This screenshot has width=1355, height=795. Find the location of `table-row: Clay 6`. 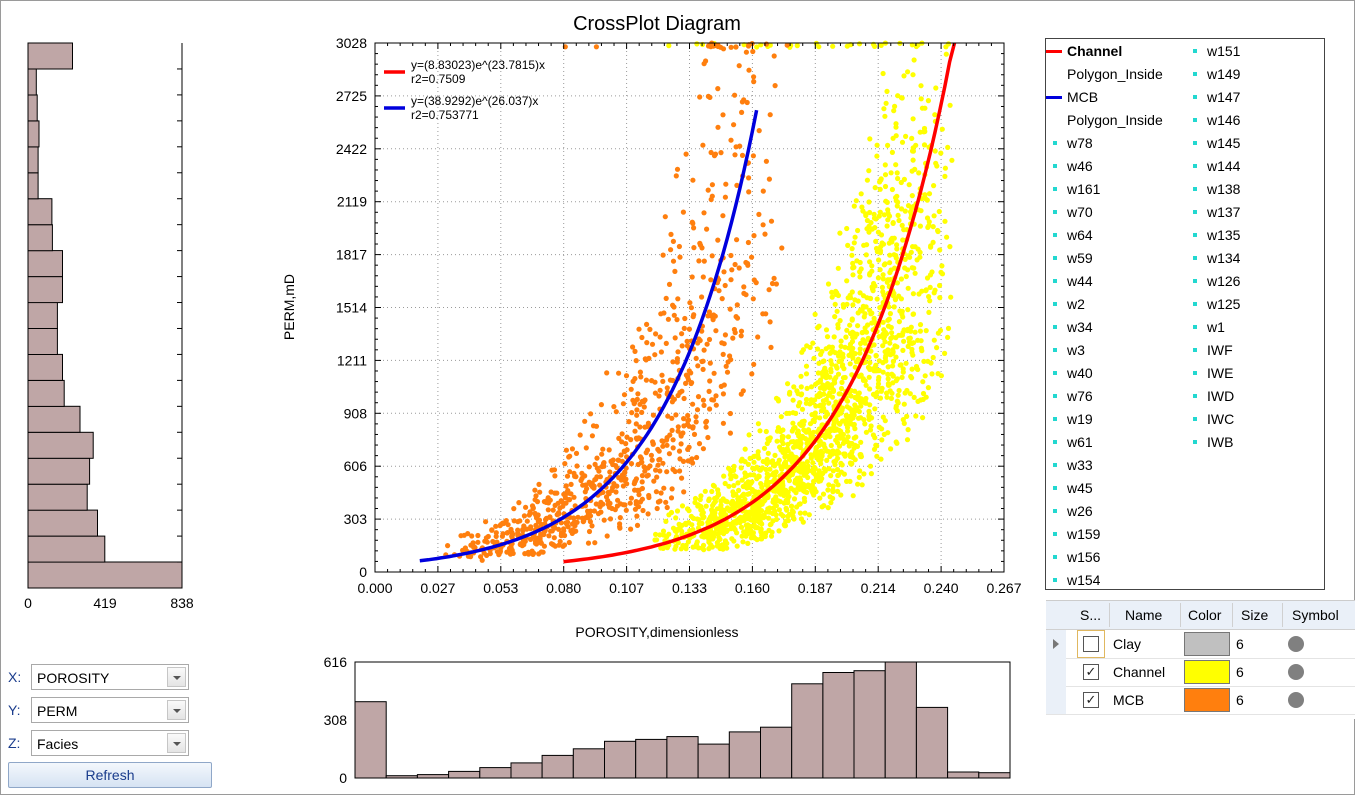

table-row: Clay 6 is located at coordinates (1200, 644).